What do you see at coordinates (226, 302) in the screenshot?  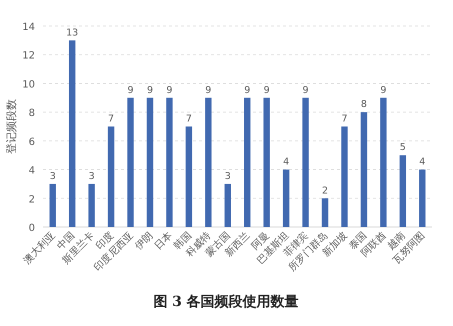 I see `text: 图 3 各国频段使用数量` at bounding box center [226, 302].